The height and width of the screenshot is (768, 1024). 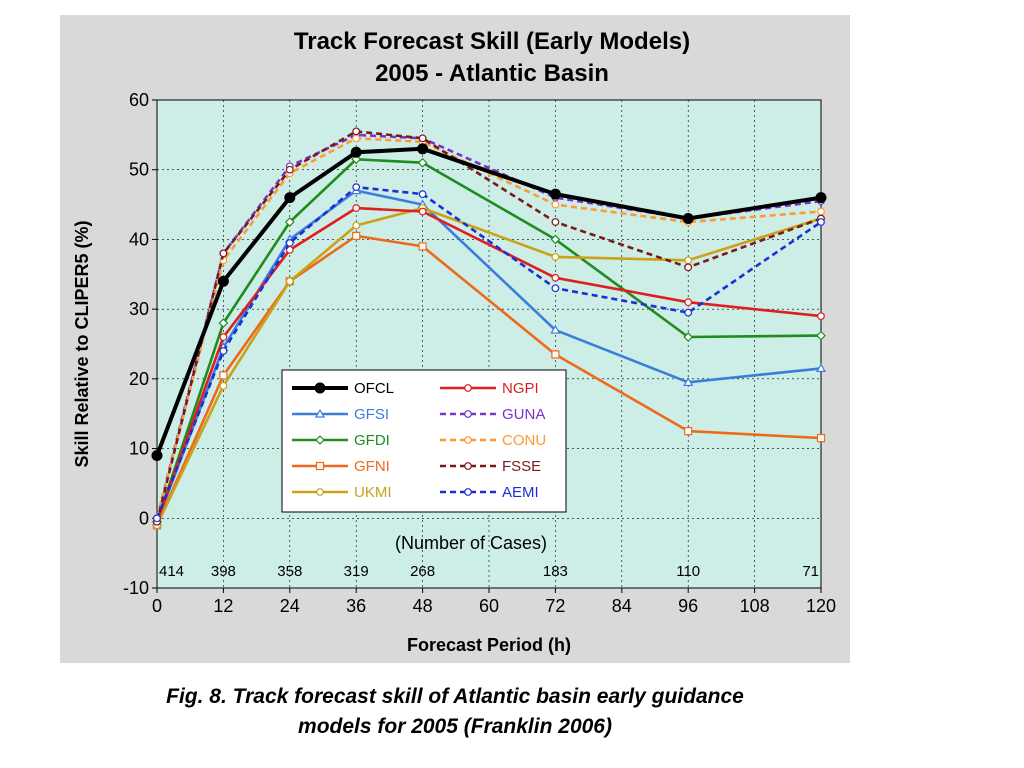 I want to click on x-tick-label: 72, so click(x=555, y=606).